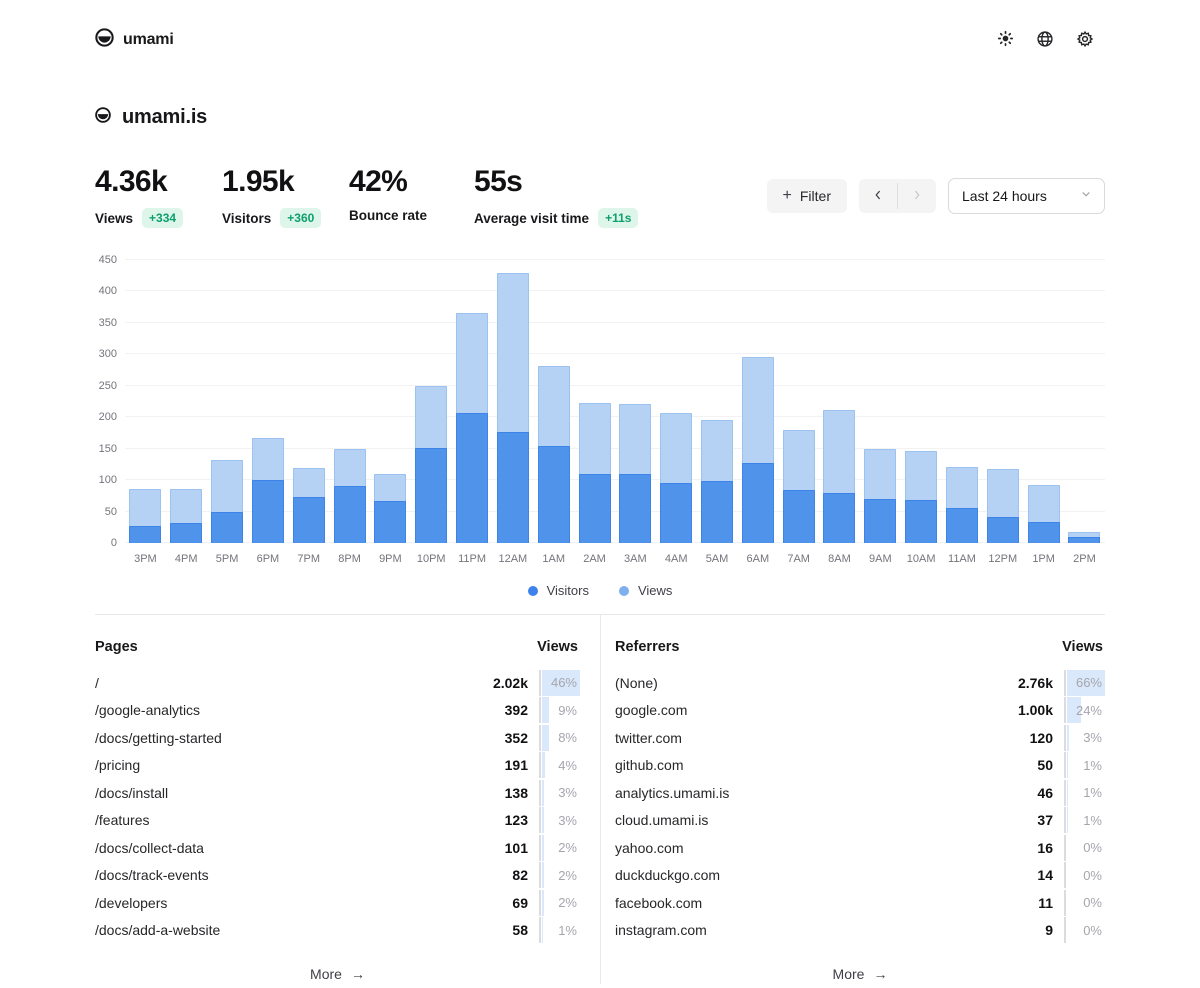 The image size is (1200, 988). What do you see at coordinates (553, 401) in the screenshot?
I see `bar-group-1am` at bounding box center [553, 401].